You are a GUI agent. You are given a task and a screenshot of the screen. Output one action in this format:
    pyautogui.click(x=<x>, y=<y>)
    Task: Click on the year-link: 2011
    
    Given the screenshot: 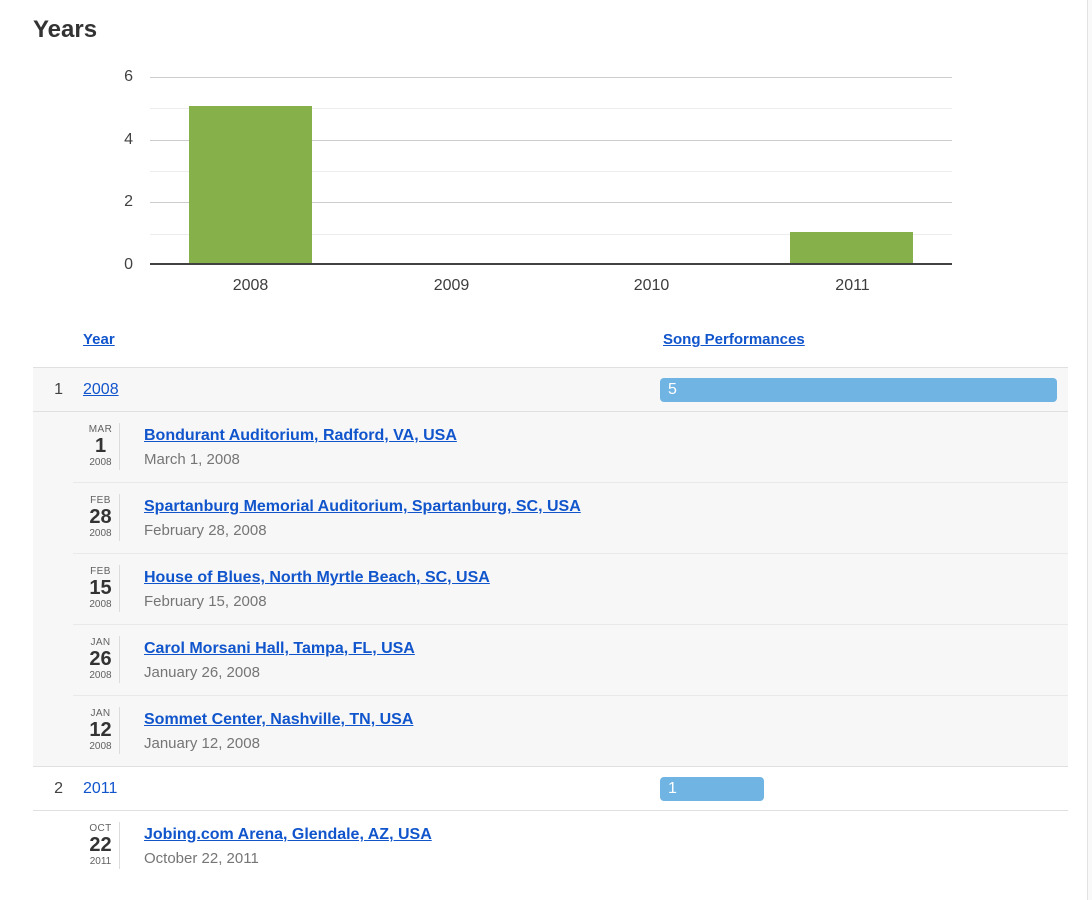 What is the action you would take?
    pyautogui.click(x=100, y=788)
    